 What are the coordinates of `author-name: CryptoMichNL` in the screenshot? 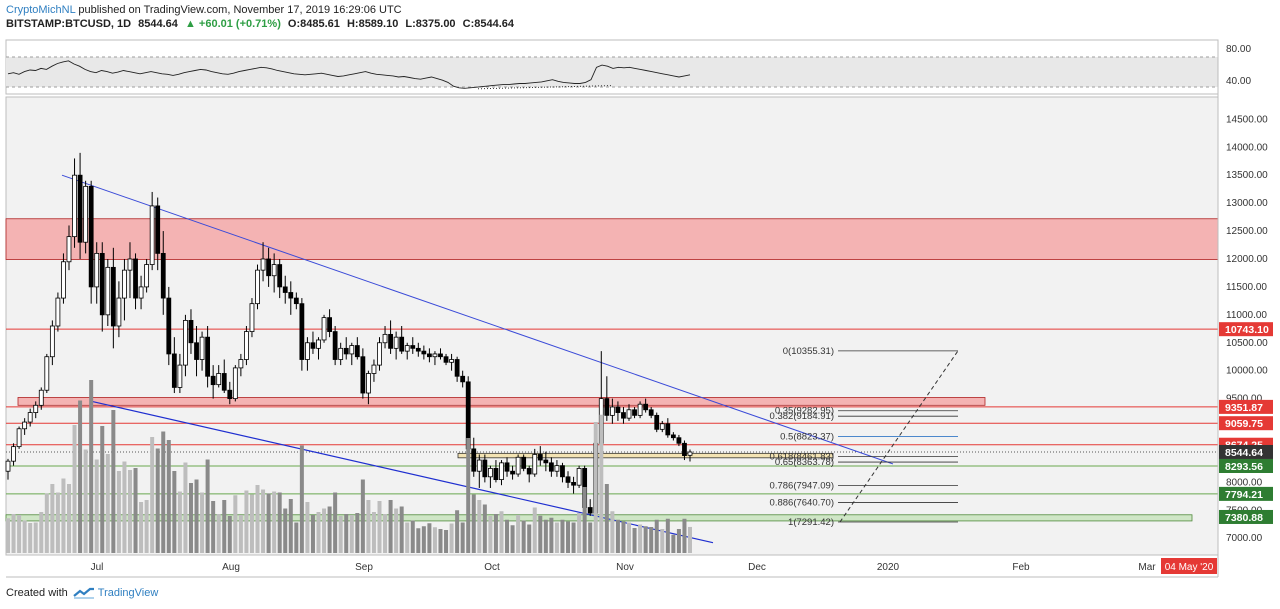 It's located at (41, 10).